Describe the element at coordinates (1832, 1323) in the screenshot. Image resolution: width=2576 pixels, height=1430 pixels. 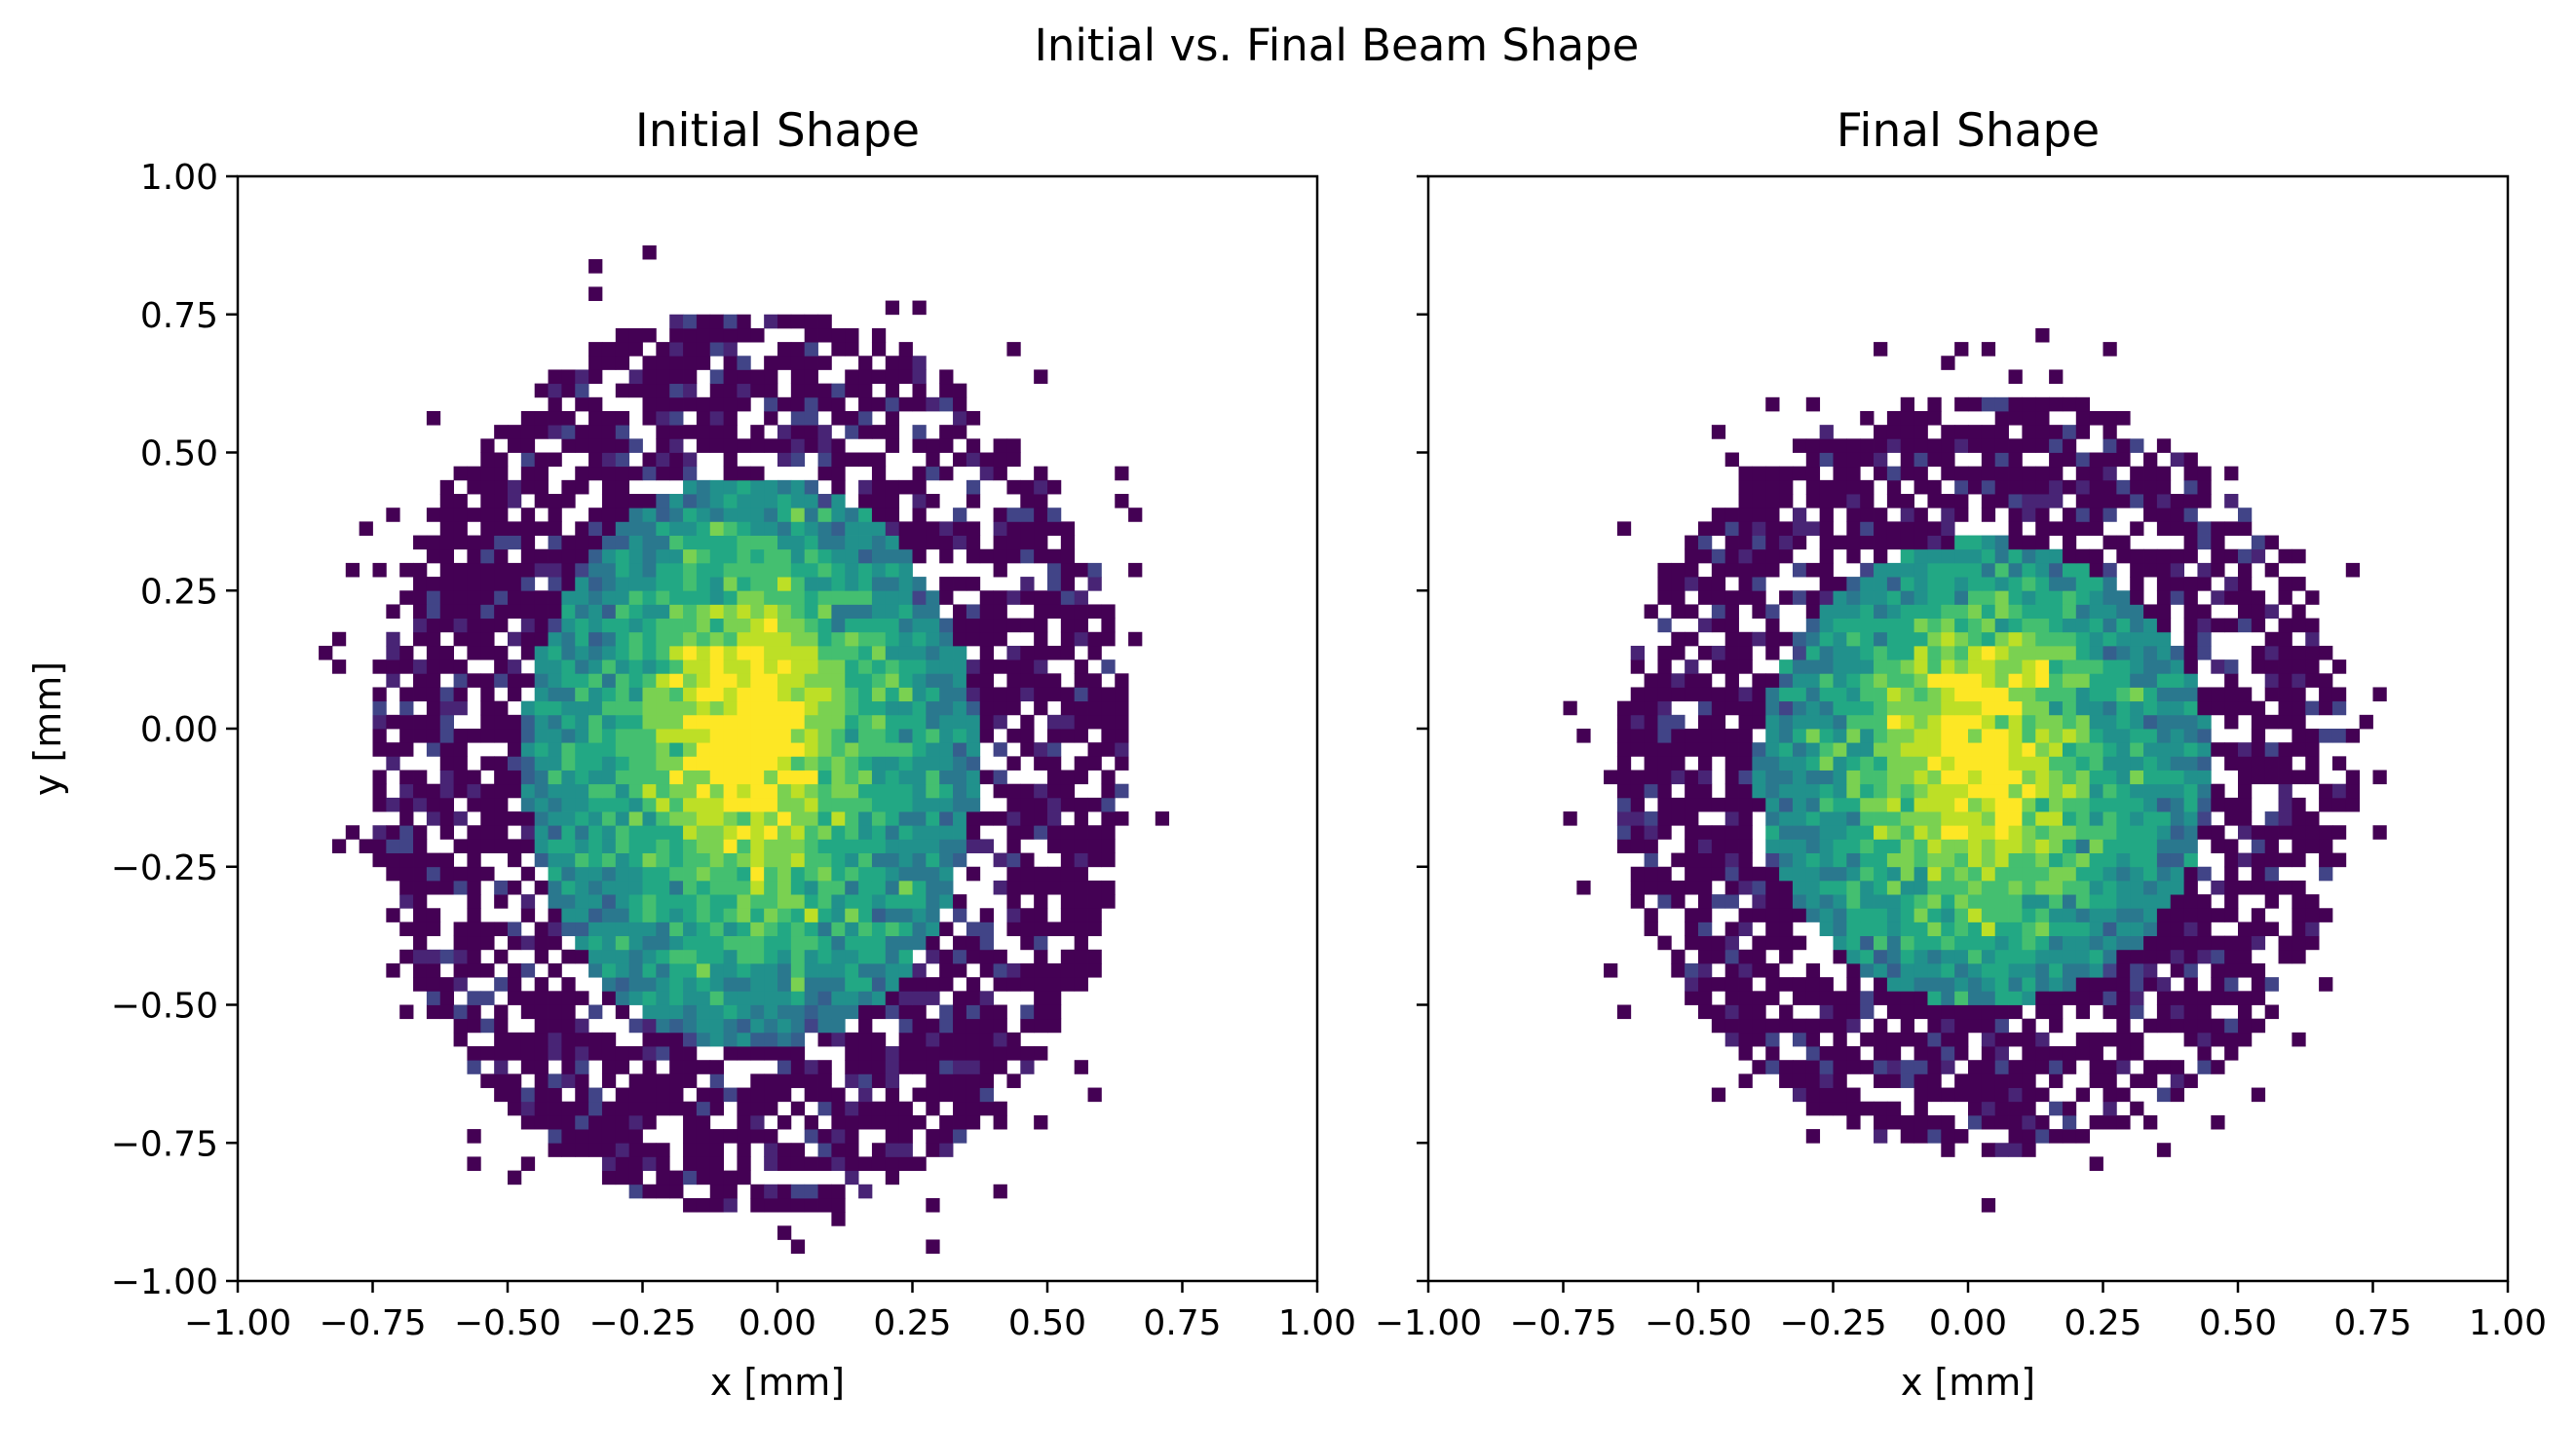
I see `x-tick-label: −0.25` at that location.